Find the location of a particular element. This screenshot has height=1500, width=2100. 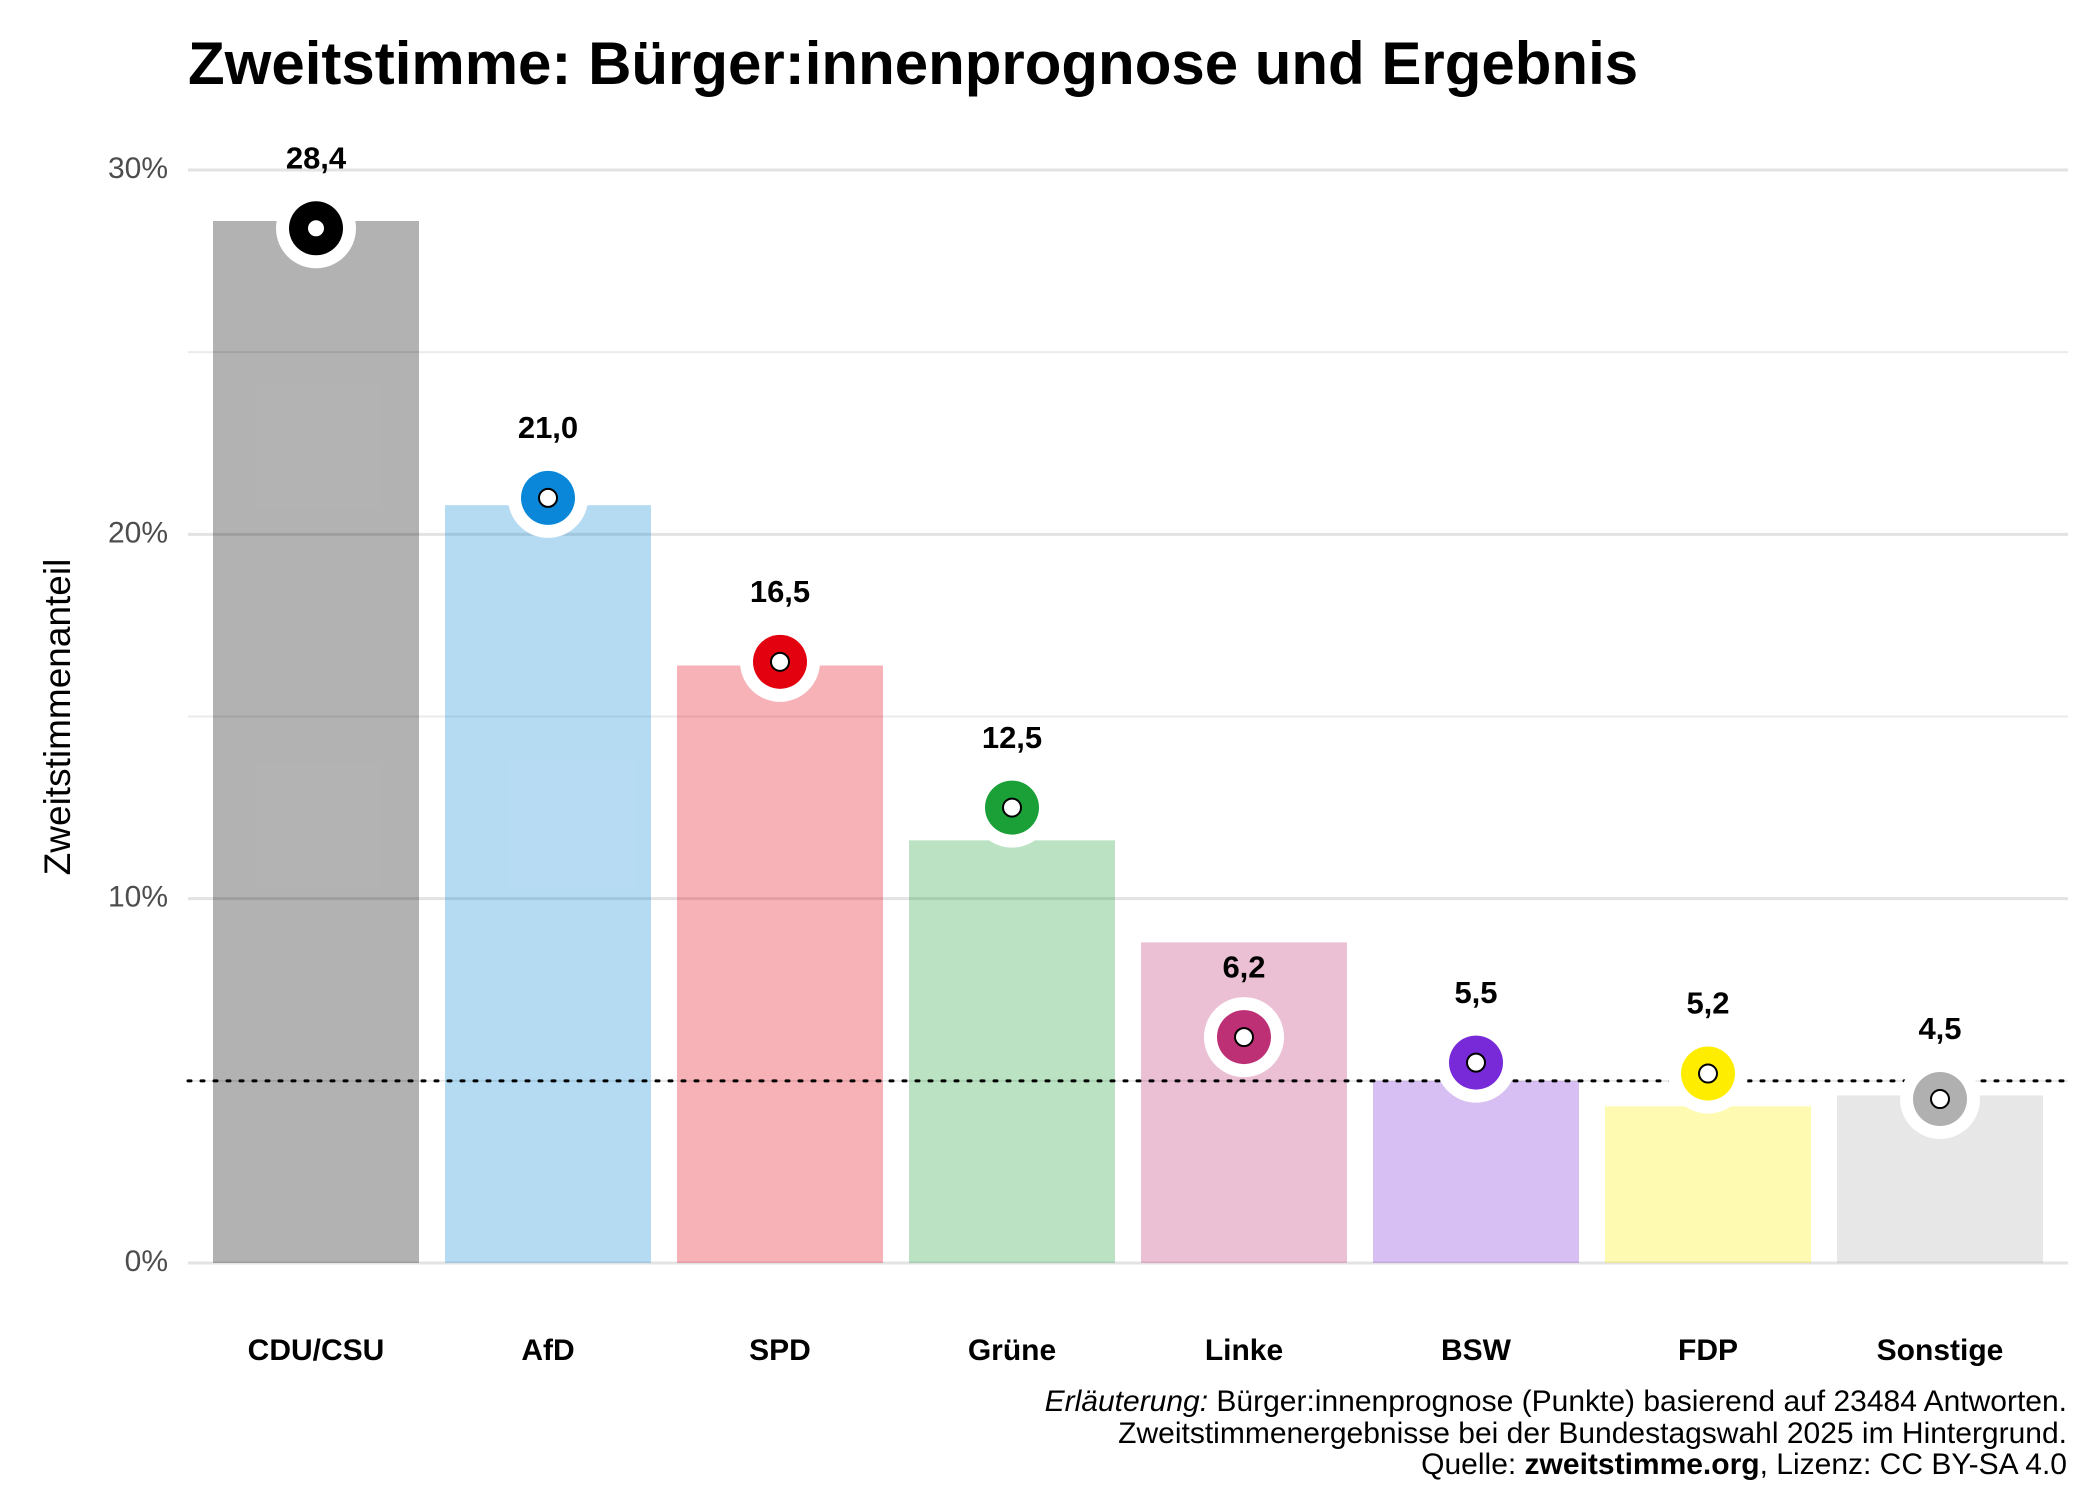

x-tick-label: Grüne is located at coordinates (1012, 1350).